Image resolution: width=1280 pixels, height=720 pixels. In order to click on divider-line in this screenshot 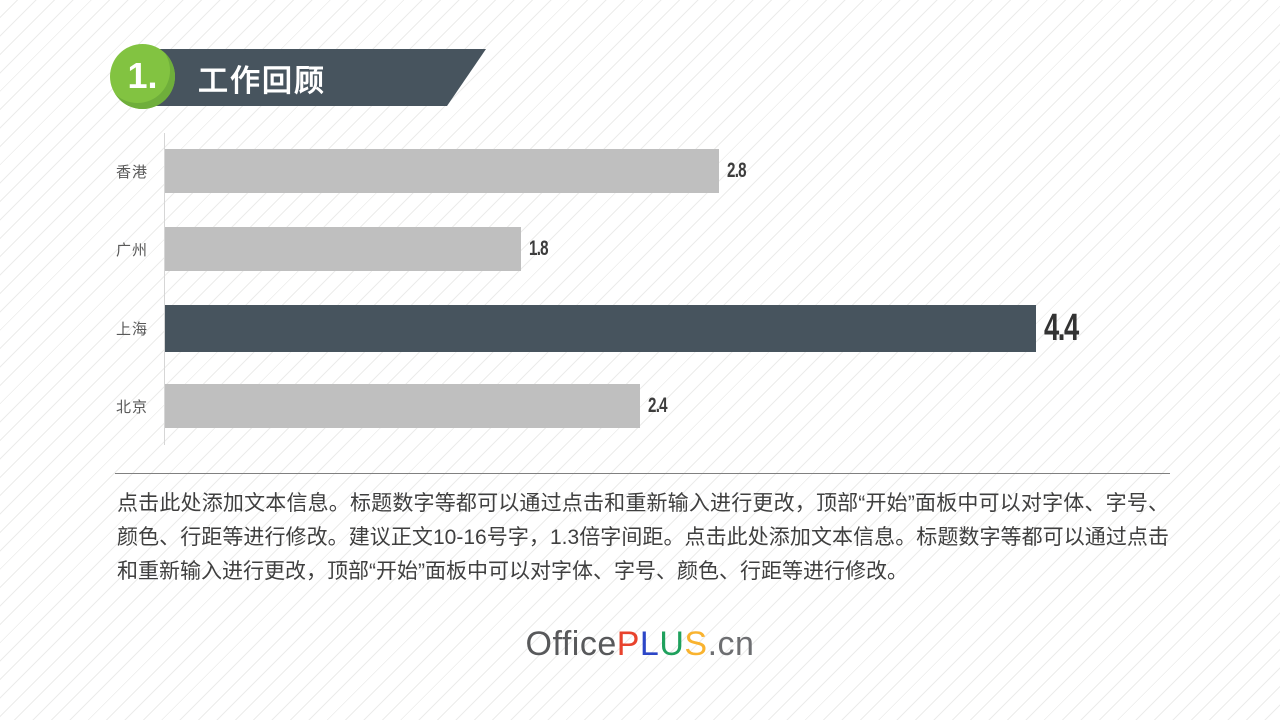, I will do `click(642, 473)`.